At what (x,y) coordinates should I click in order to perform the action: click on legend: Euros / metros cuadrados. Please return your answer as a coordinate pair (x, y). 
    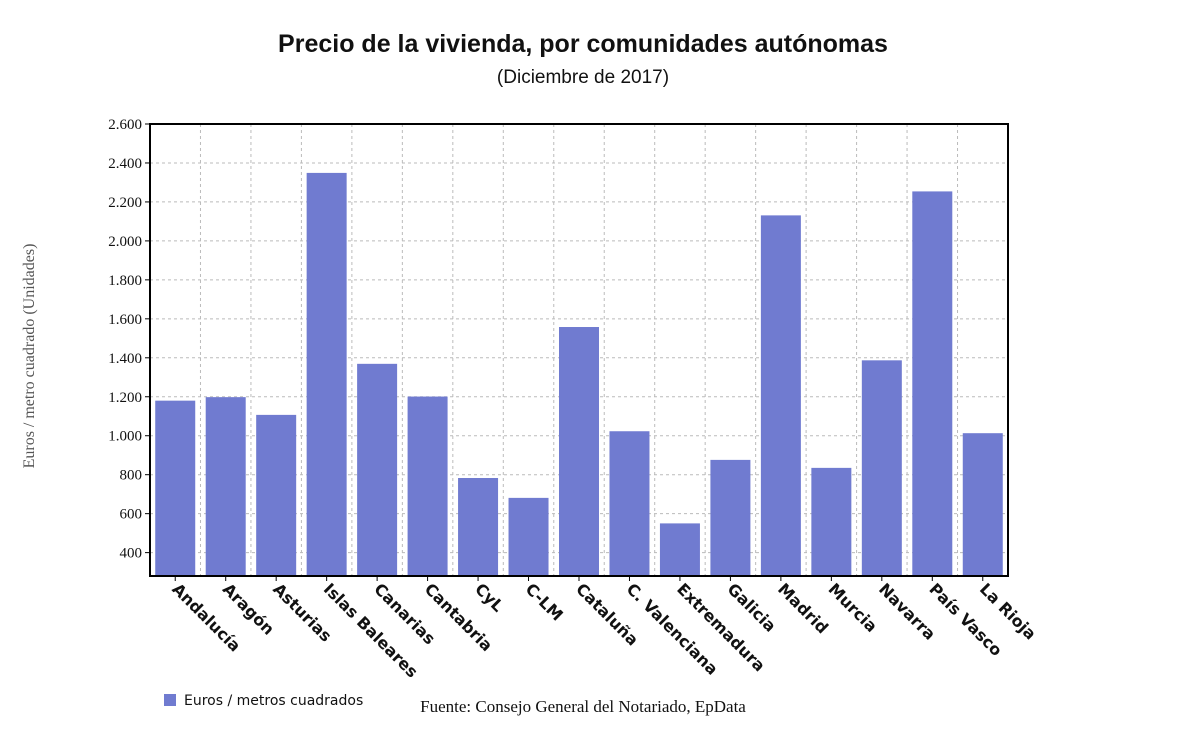
    Looking at the image, I should click on (263, 701).